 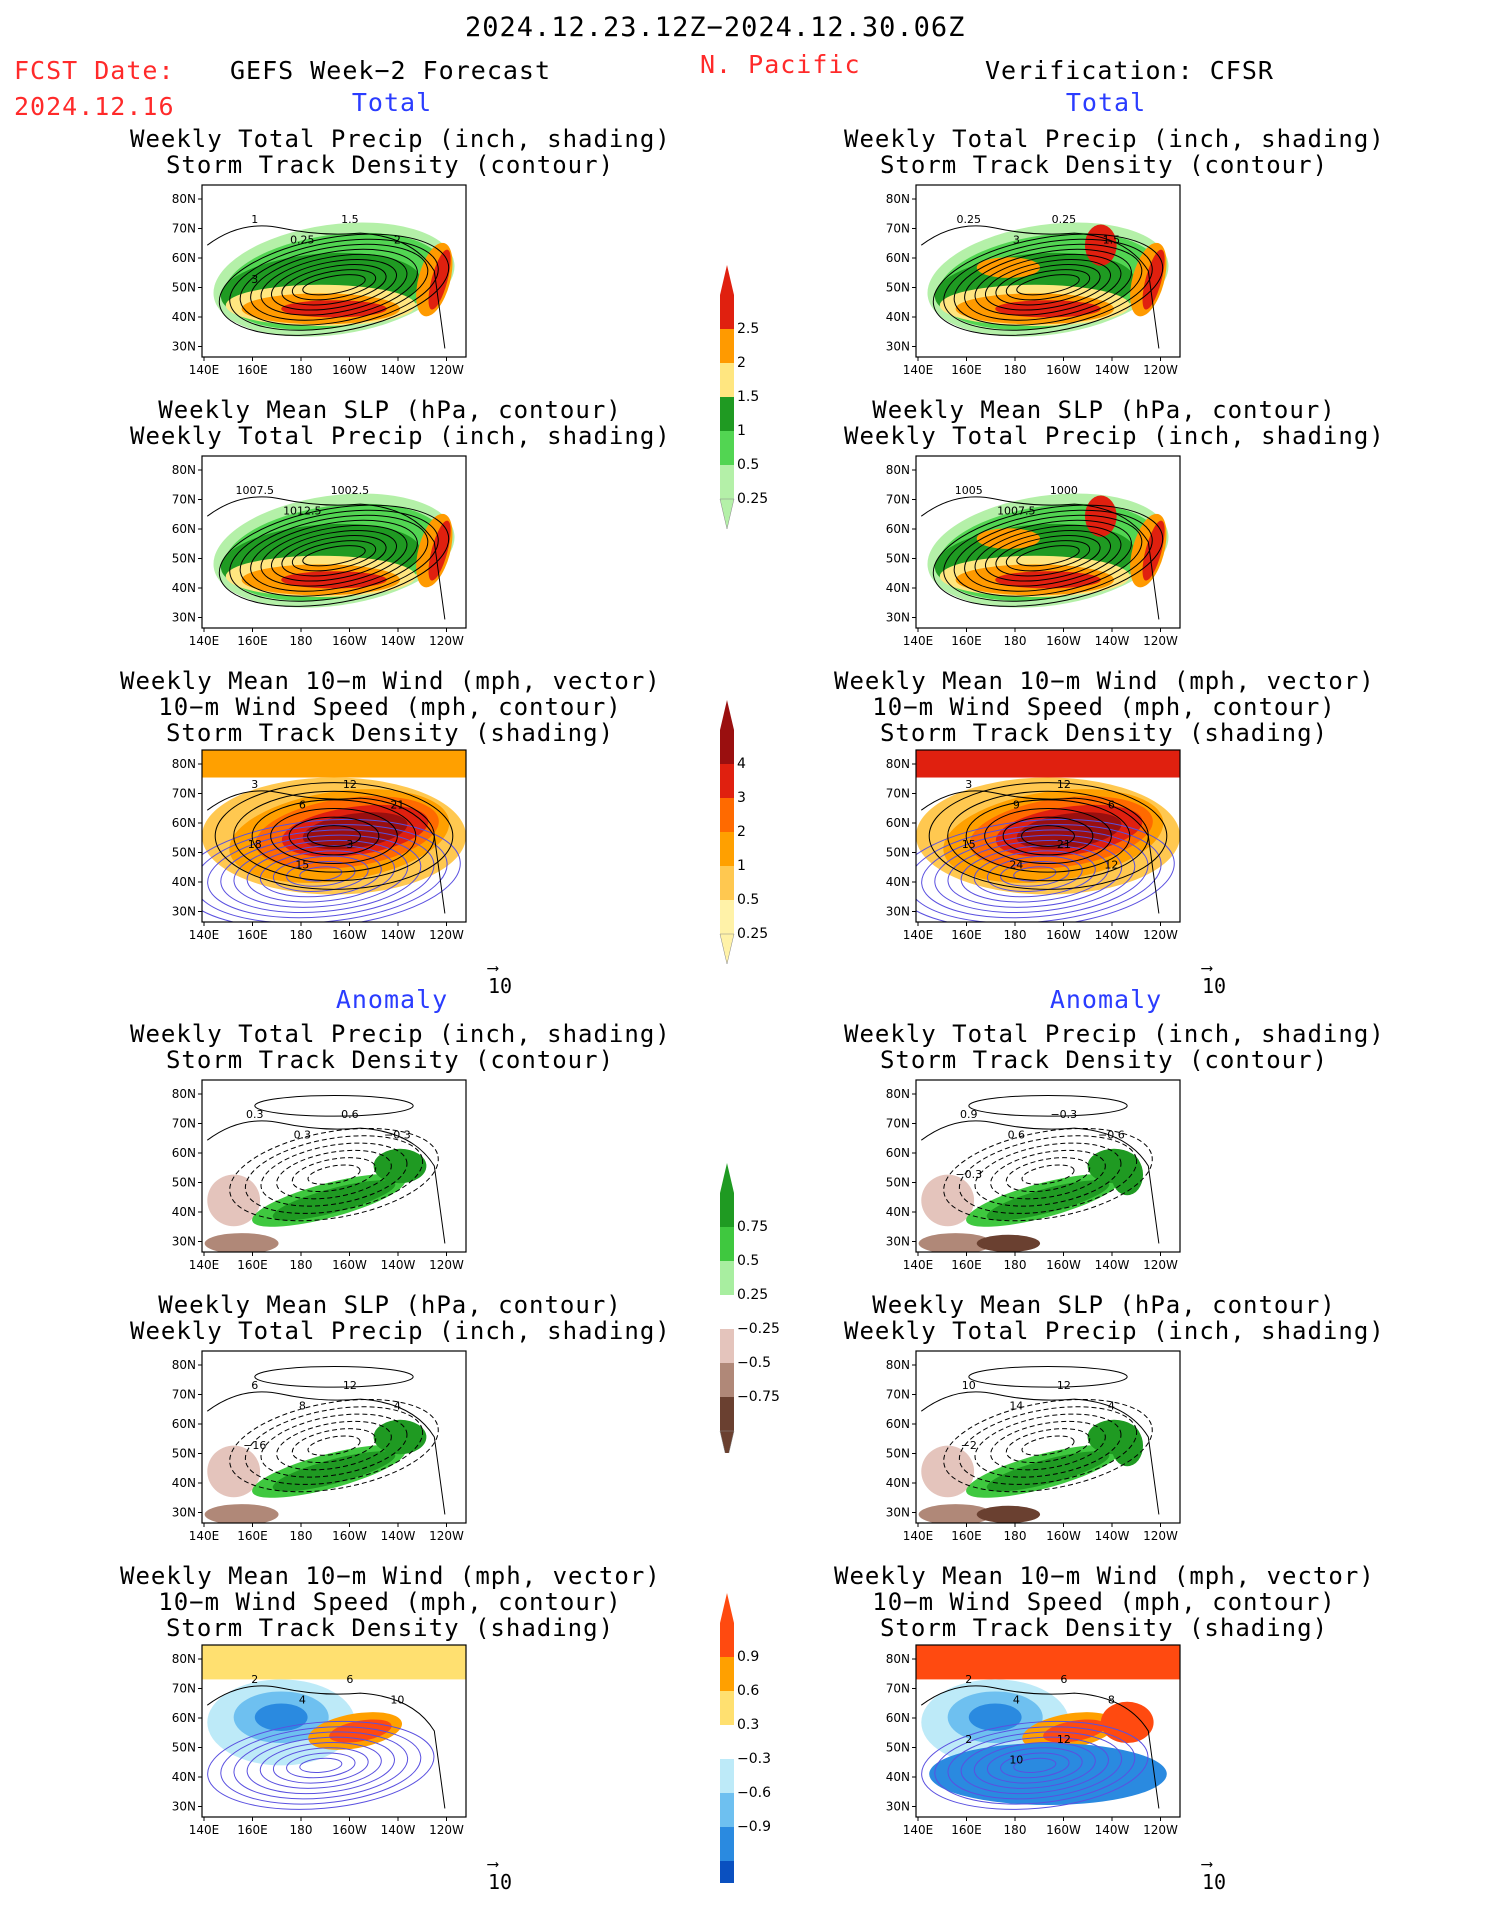 I want to click on colorbar-label: −0.9, so click(x=754, y=1827).